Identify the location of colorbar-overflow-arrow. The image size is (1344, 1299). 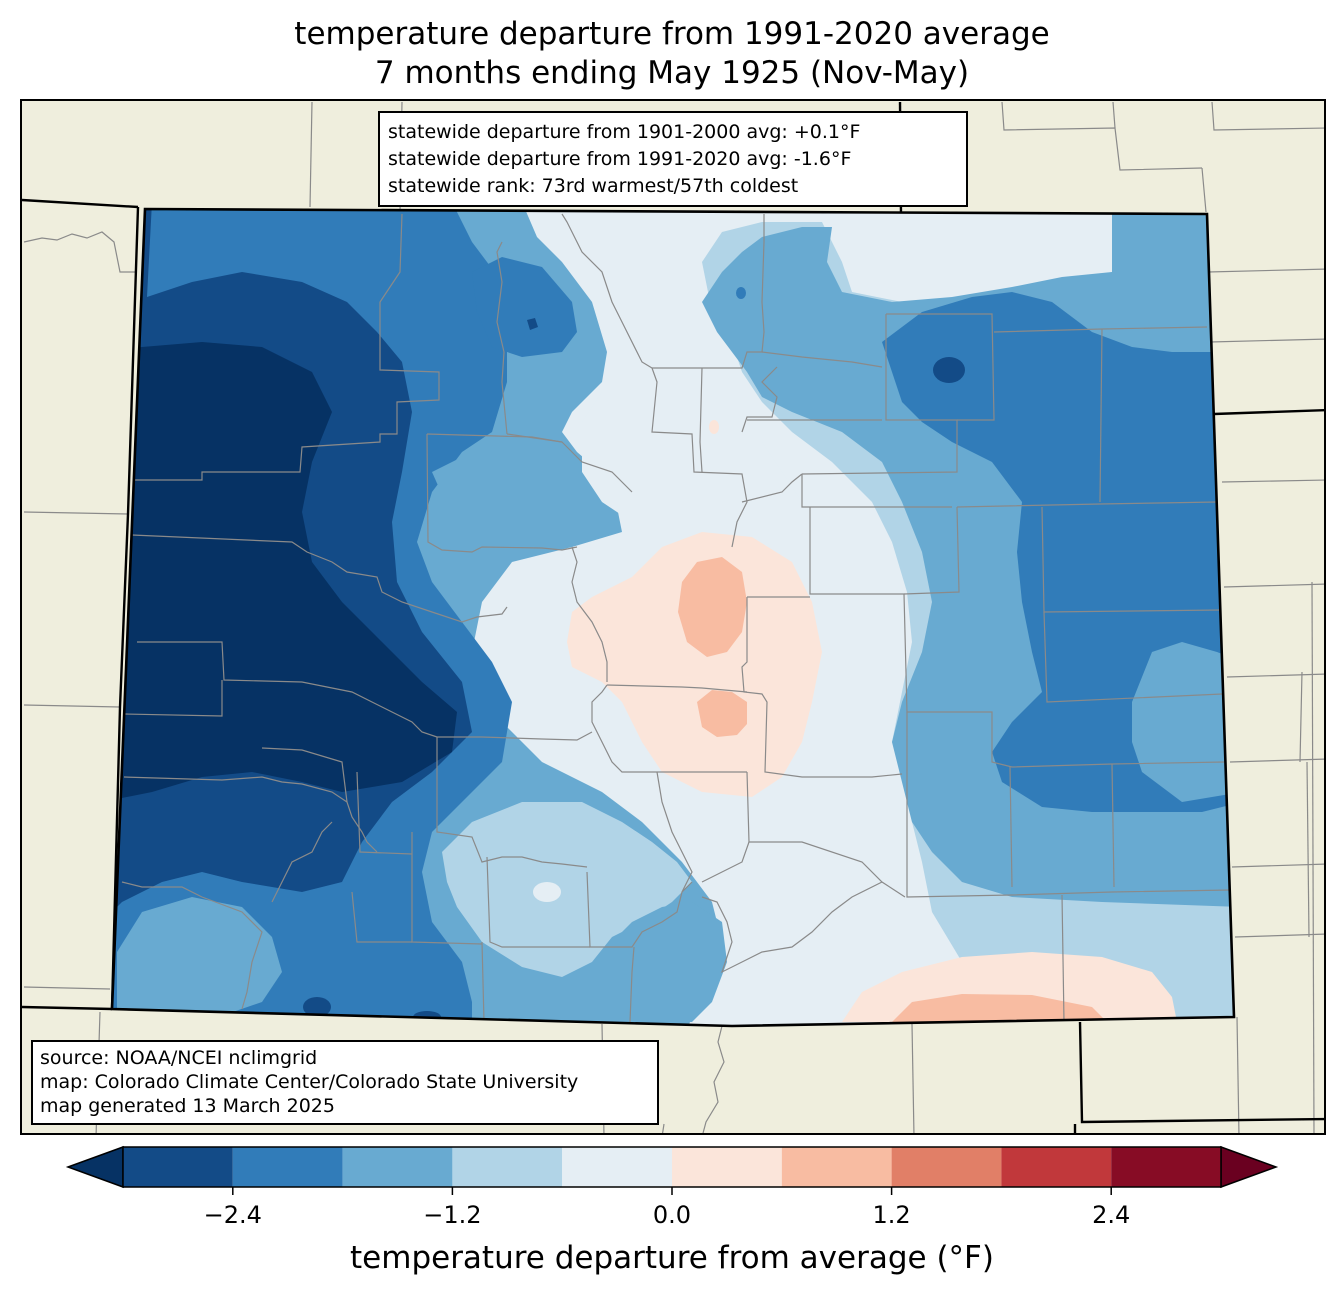
(1249, 1167).